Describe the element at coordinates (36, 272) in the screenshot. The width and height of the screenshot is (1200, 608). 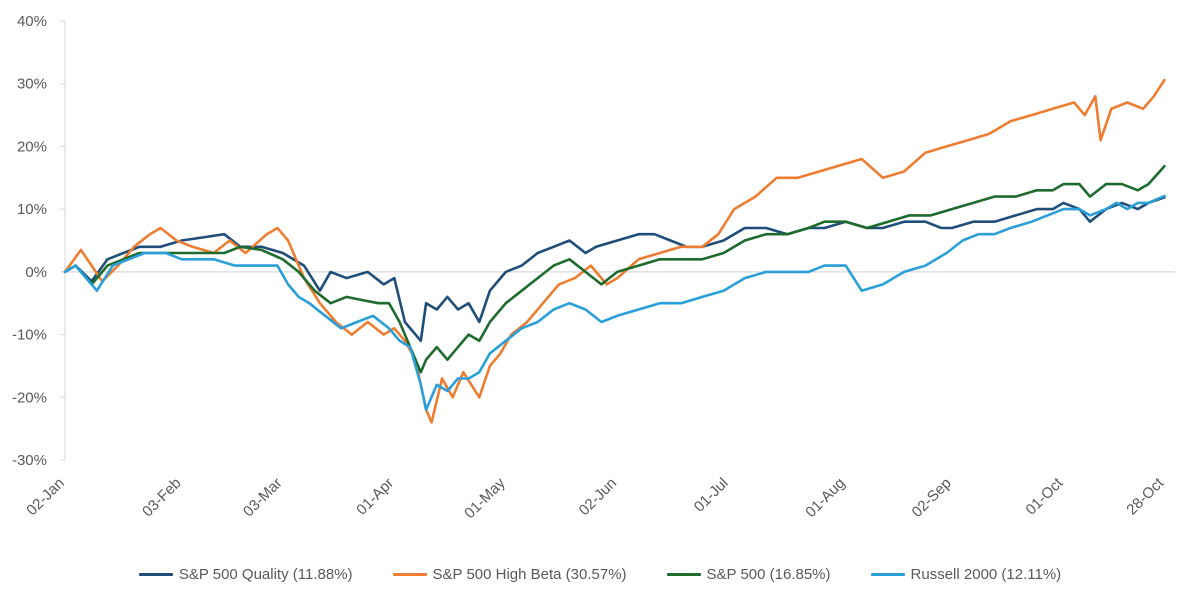
I see `y-tick-label: 0%` at that location.